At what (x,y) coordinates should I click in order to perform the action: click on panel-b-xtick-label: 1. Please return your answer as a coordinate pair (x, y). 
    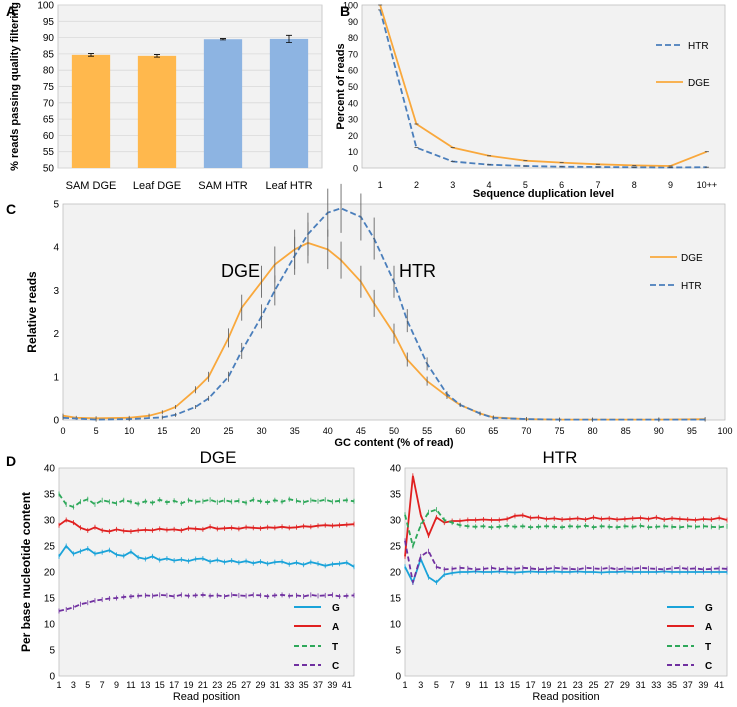
    Looking at the image, I should click on (380, 185).